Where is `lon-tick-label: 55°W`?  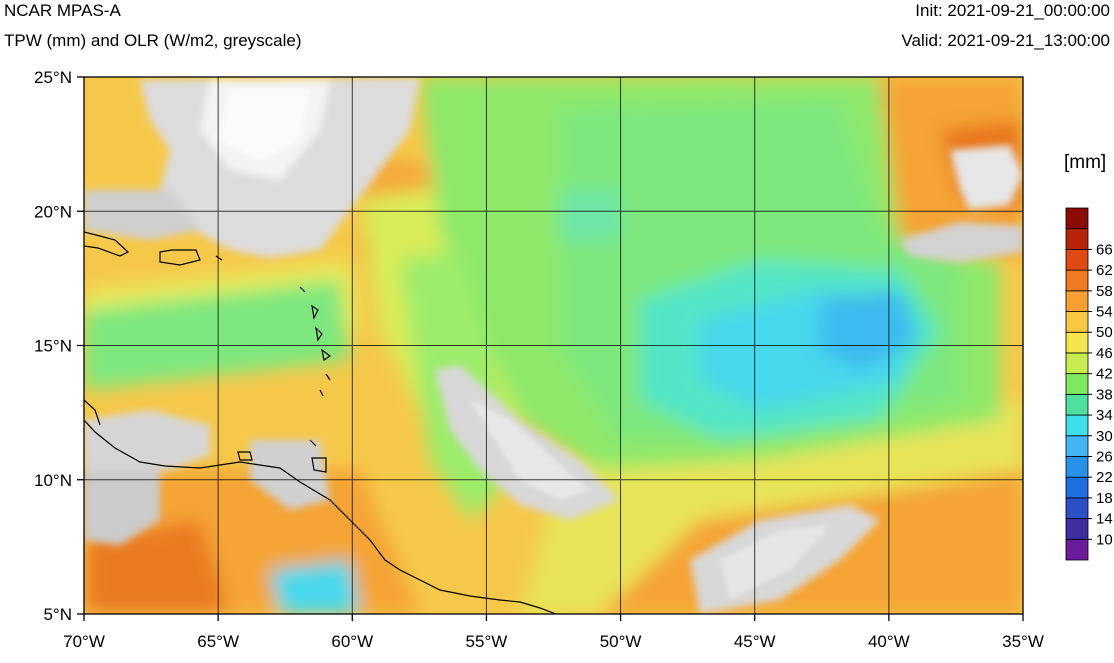 lon-tick-label: 55°W is located at coordinates (487, 641).